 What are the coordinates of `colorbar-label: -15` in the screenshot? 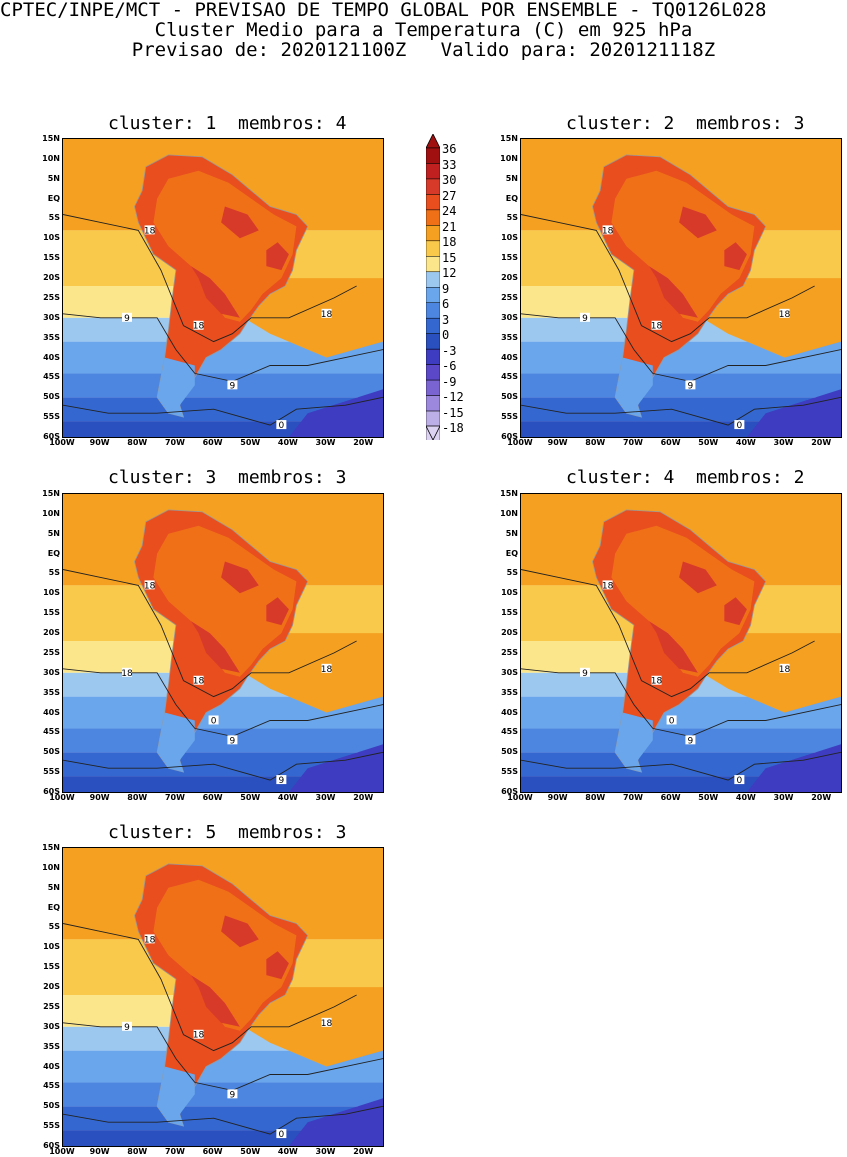 It's located at (453, 412).